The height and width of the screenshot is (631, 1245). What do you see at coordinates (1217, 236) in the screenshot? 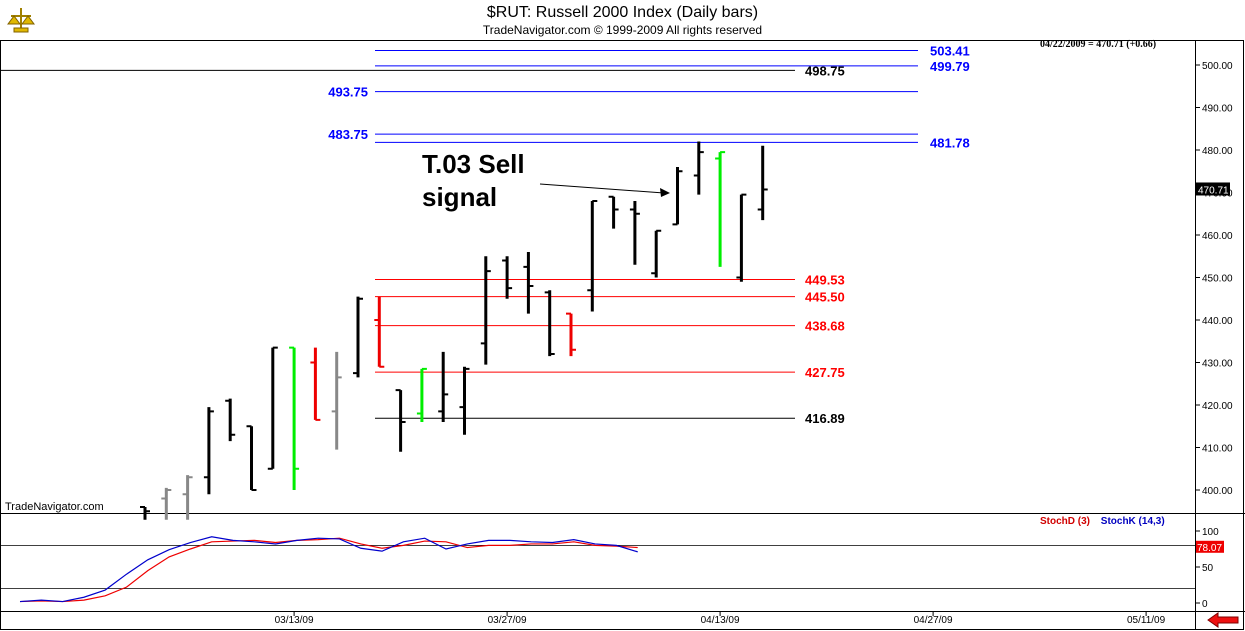
I see `price-y-tick-label: 460.00` at bounding box center [1217, 236].